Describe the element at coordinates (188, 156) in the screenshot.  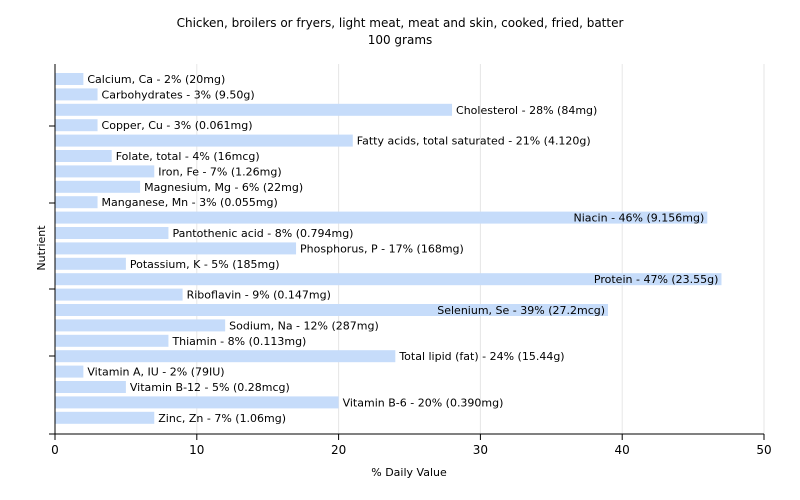
I see `bar-label-5: Folate, total - 4% (16mcg)` at that location.